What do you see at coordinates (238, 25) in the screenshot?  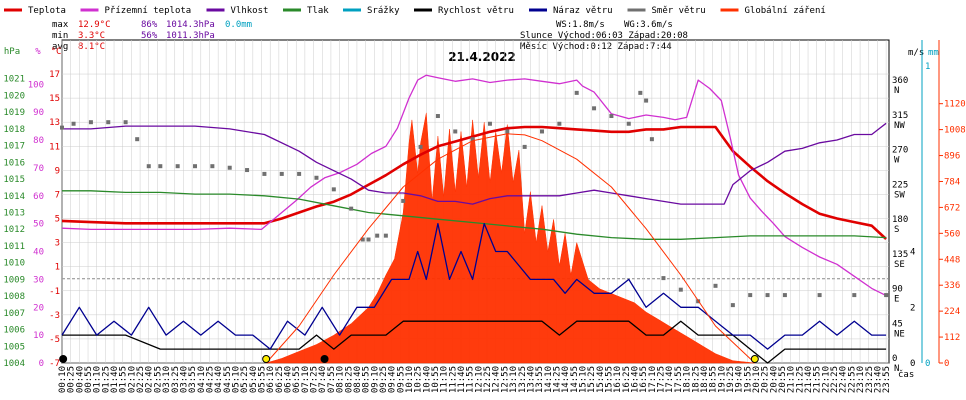 I see `stat-max-rain: 0.0mm` at bounding box center [238, 25].